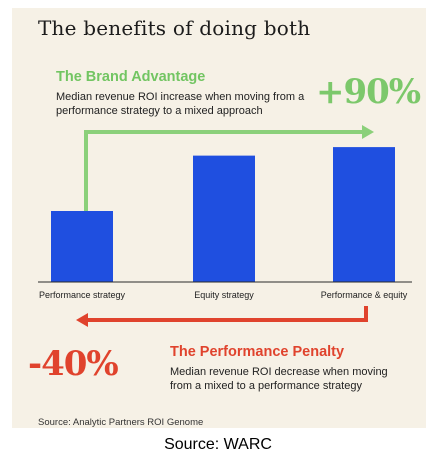 The image size is (436, 462). I want to click on red-arrow-head, so click(82, 320).